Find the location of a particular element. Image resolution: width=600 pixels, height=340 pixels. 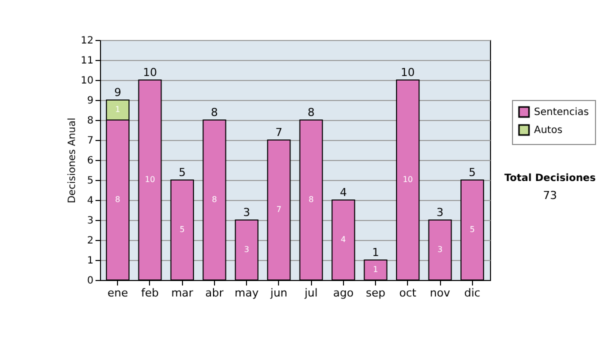

x-tick-label: nov is located at coordinates (440, 293).